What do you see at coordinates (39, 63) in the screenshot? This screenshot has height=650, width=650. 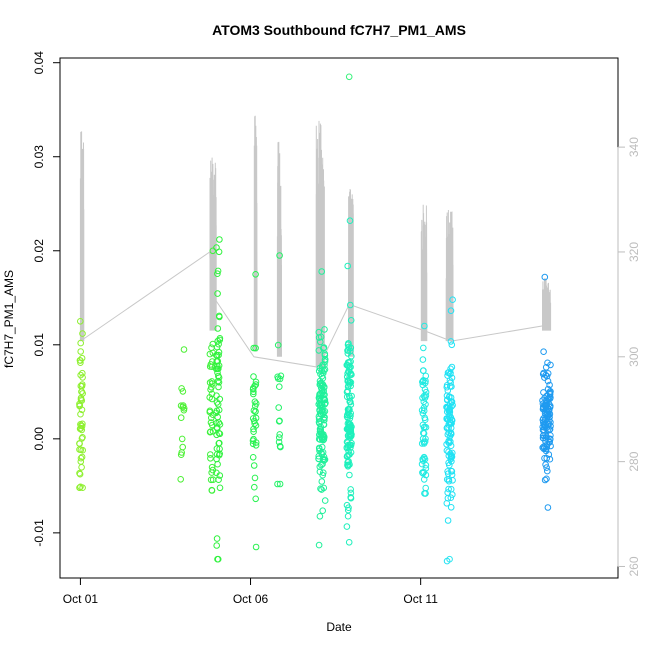 I see `y-tick-label: 0.04` at bounding box center [39, 63].